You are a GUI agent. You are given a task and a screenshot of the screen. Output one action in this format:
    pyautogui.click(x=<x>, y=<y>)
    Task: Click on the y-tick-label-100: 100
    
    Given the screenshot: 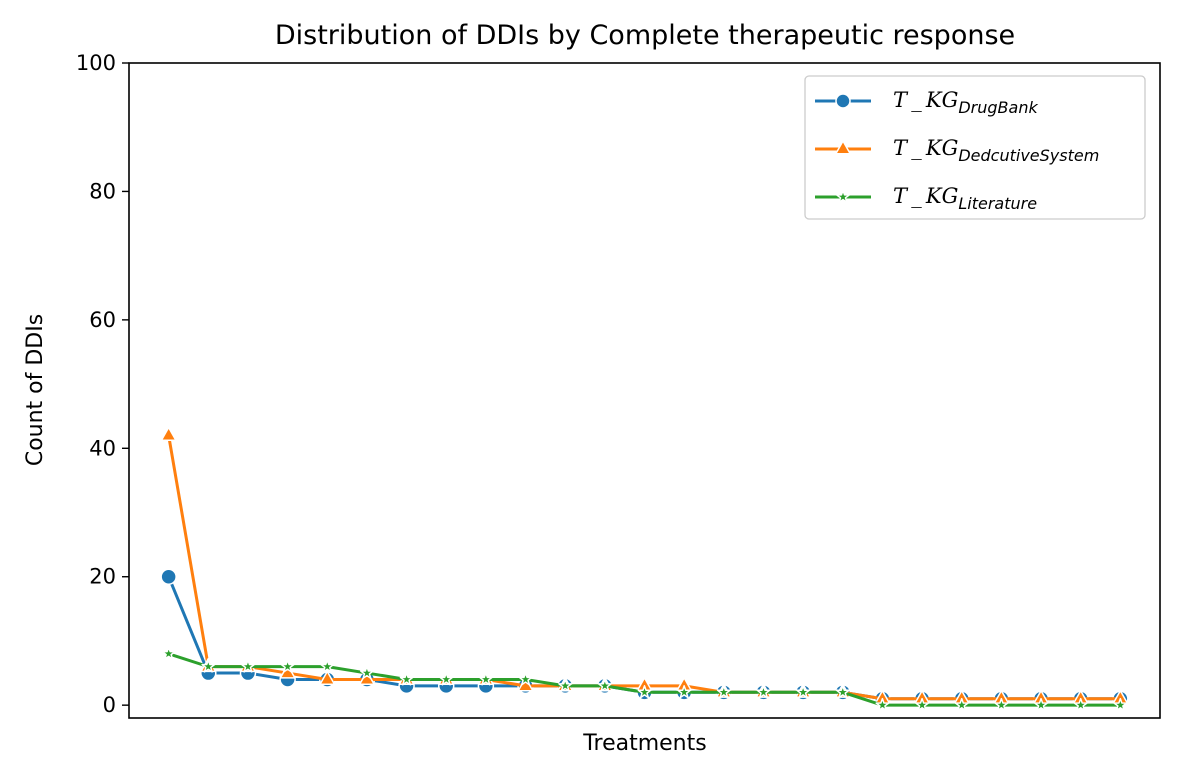 What is the action you would take?
    pyautogui.click(x=96, y=63)
    